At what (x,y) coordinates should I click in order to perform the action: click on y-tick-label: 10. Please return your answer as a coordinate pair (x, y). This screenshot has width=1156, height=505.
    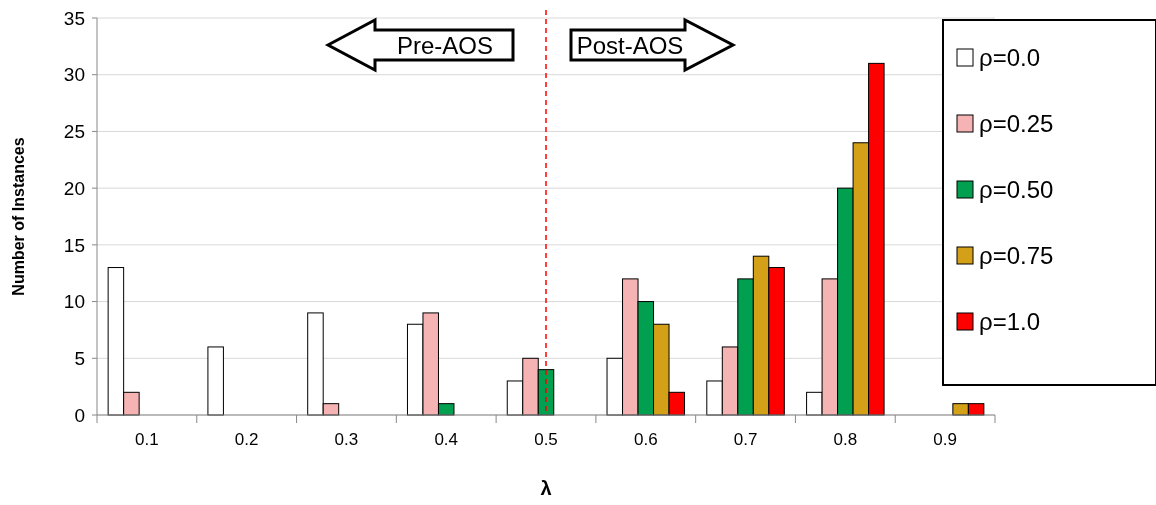
    Looking at the image, I should click on (74, 302).